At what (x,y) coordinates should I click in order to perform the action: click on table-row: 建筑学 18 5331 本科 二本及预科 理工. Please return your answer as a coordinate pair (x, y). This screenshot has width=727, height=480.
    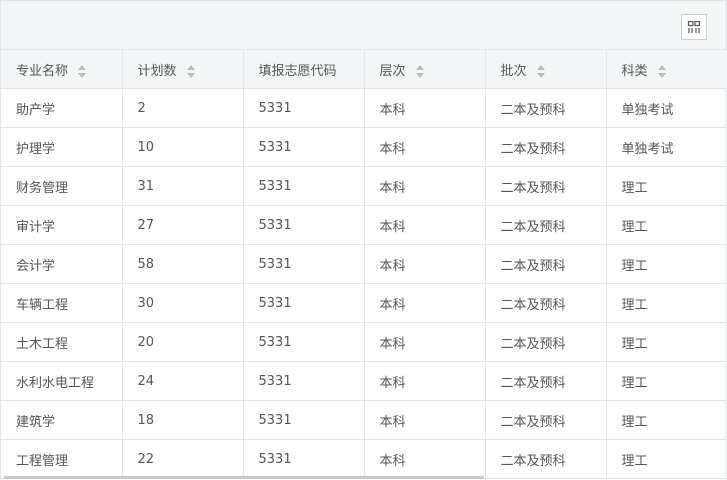
    Looking at the image, I should click on (364, 420).